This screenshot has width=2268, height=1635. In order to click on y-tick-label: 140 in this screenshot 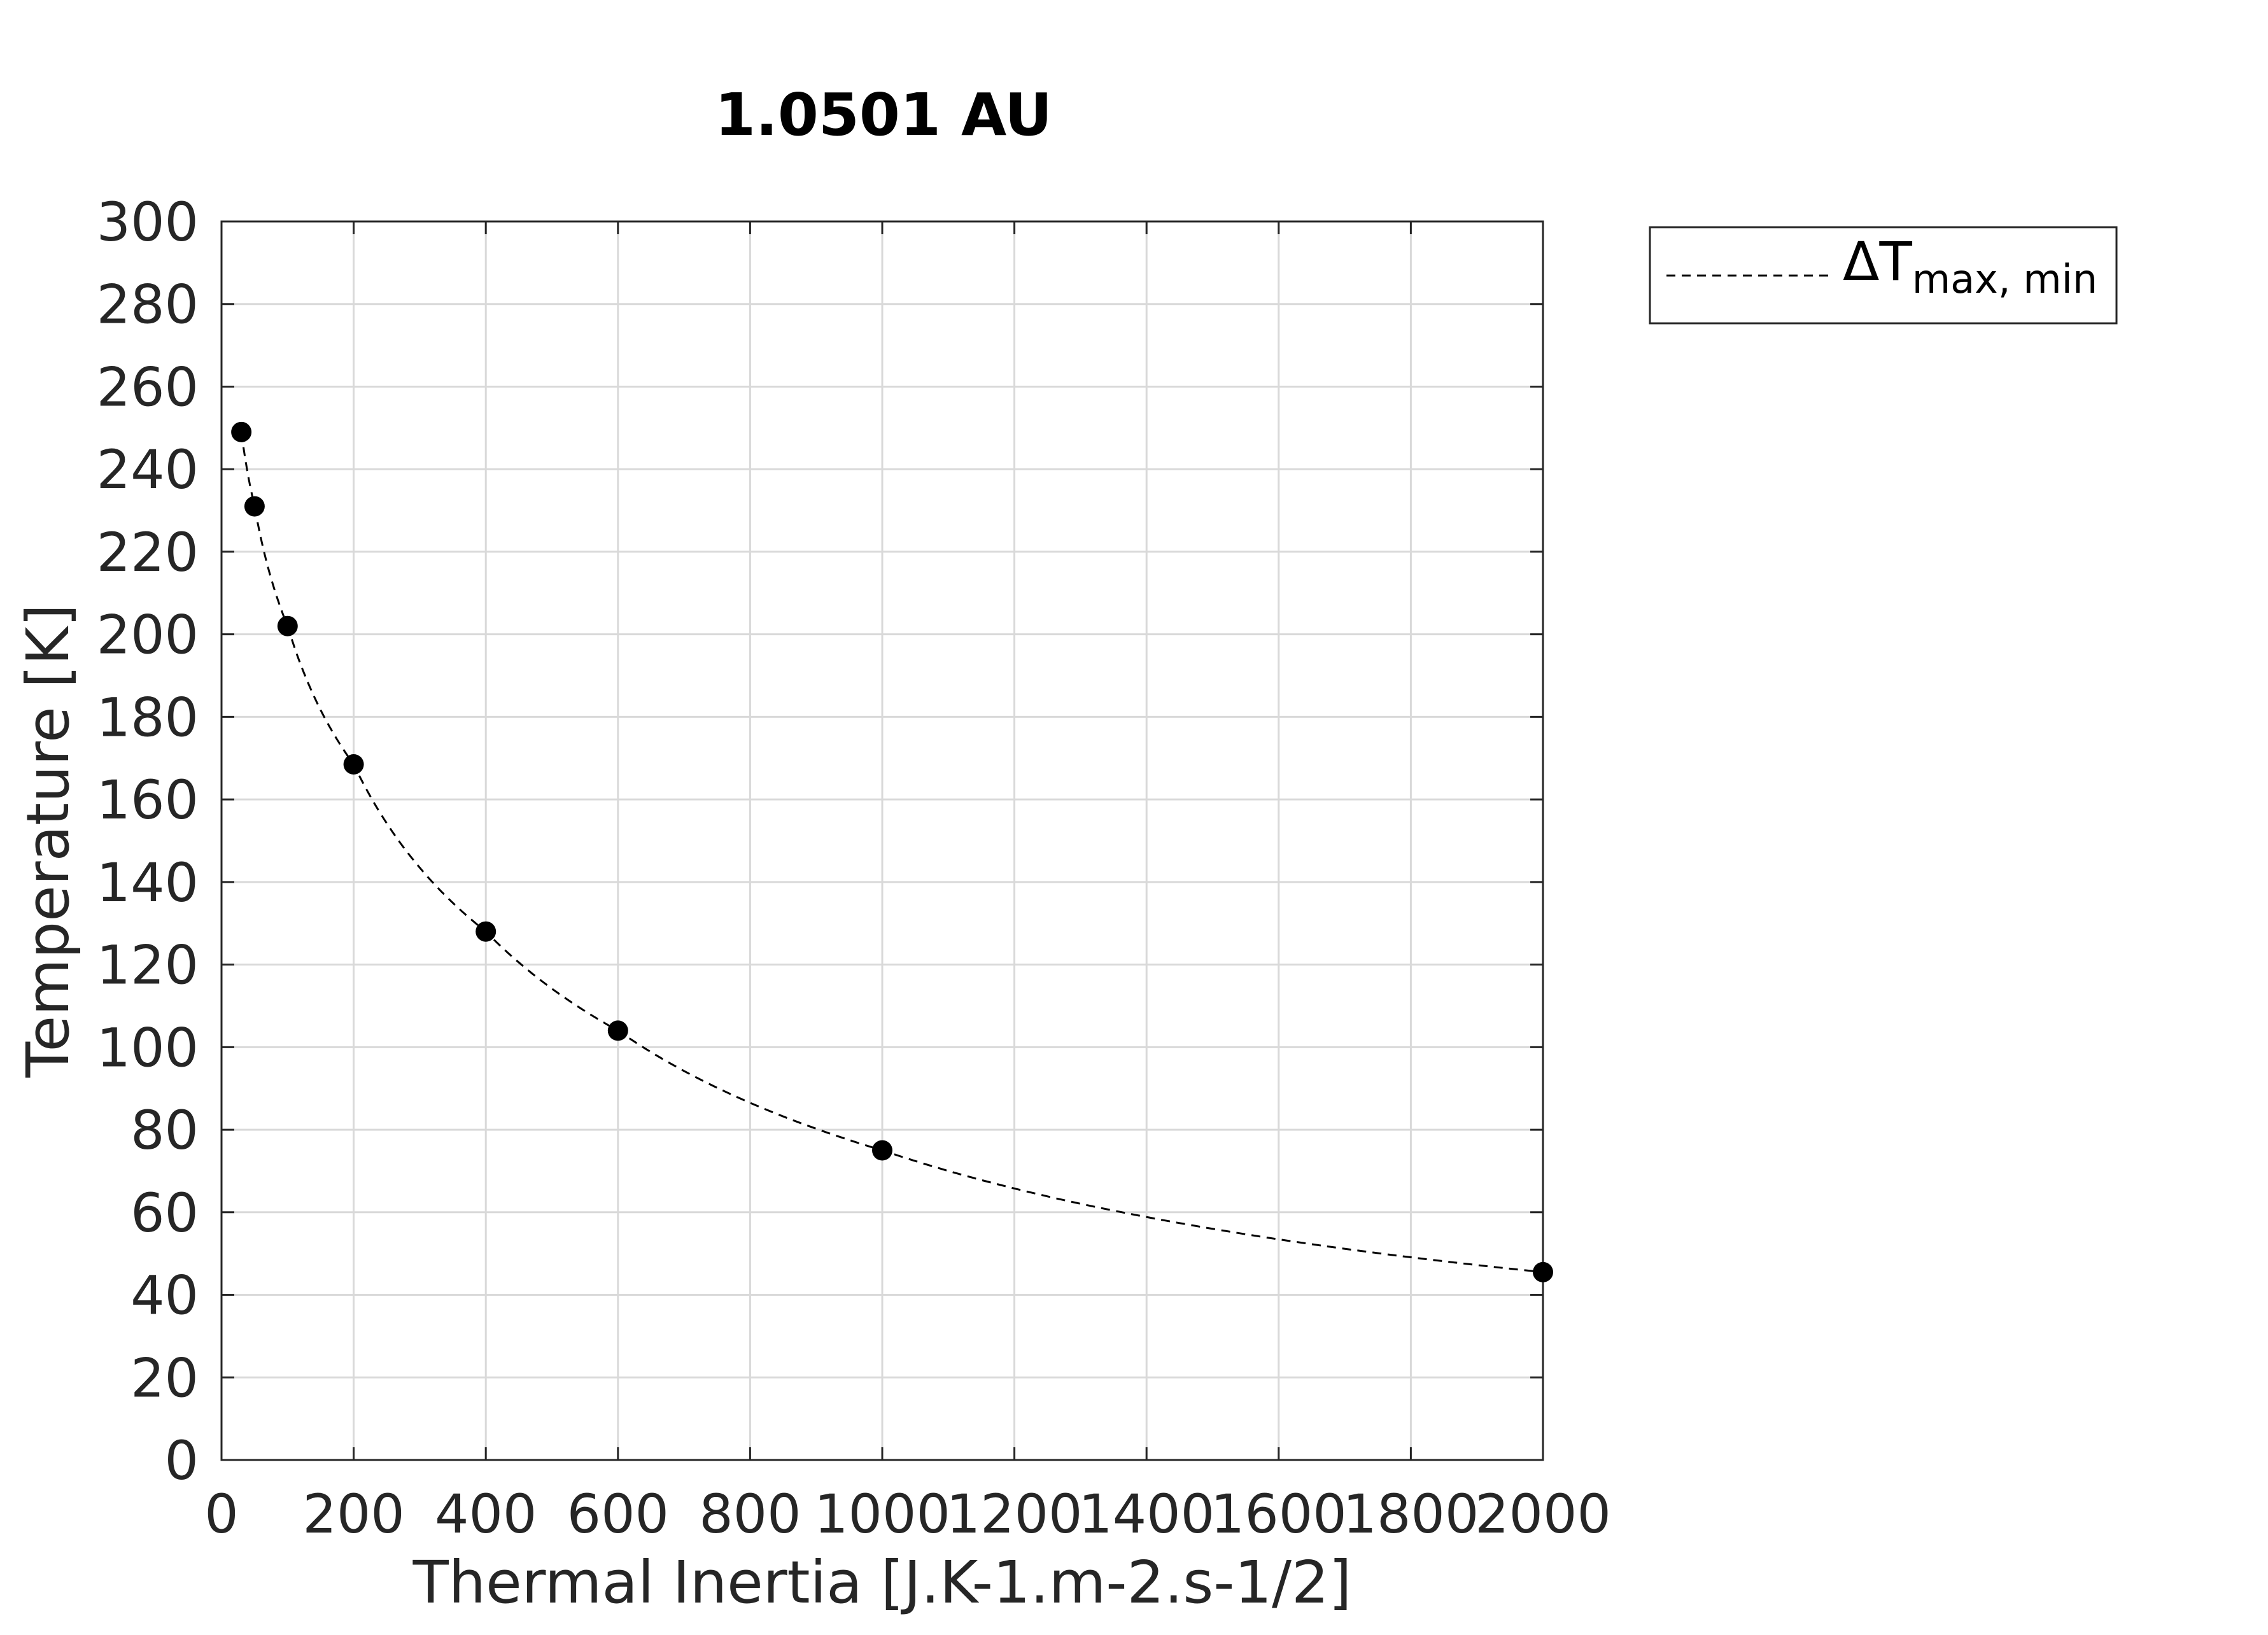, I will do `click(148, 883)`.